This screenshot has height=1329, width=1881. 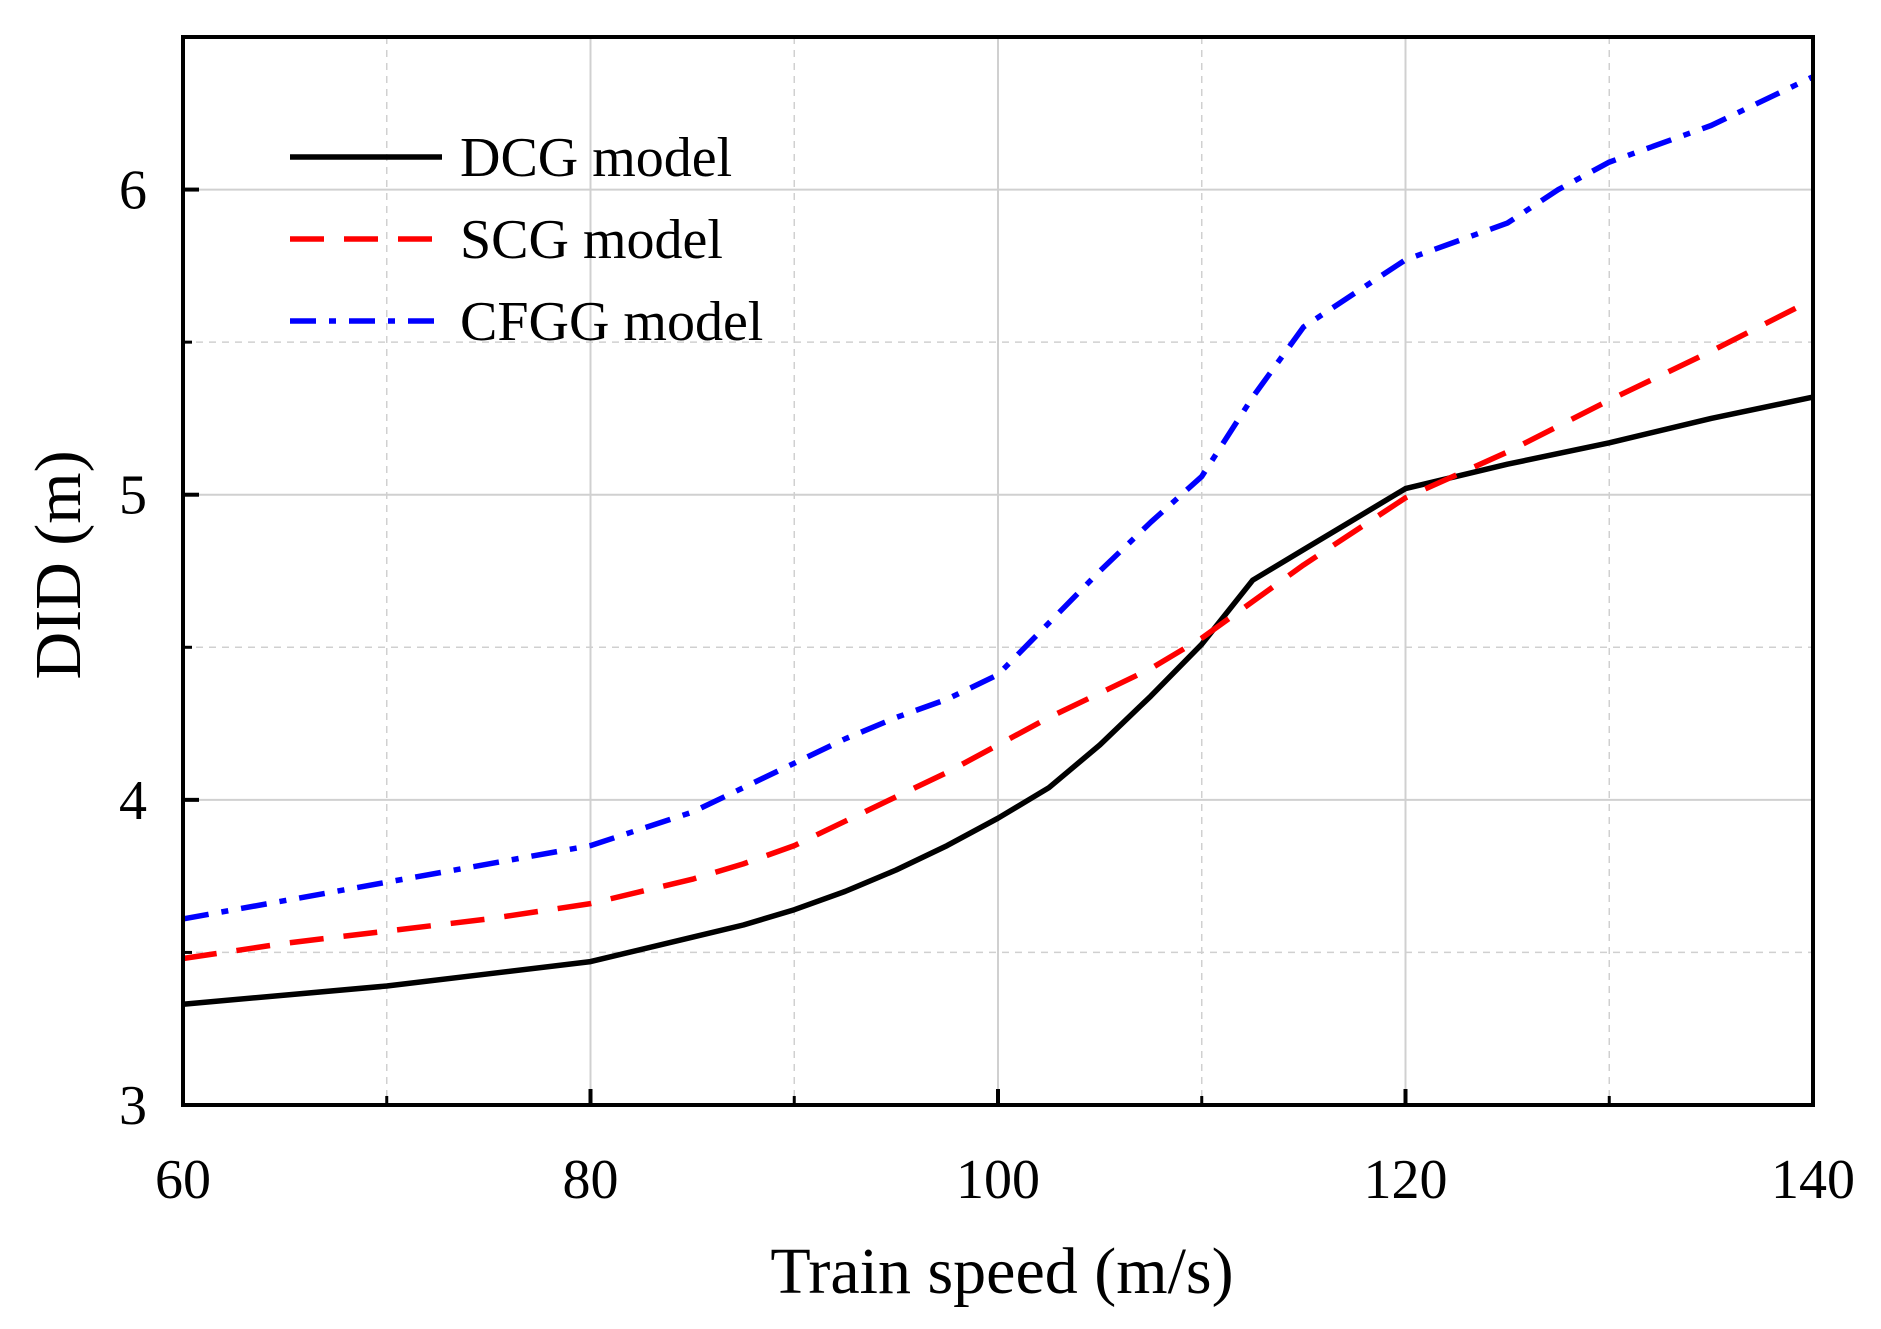 What do you see at coordinates (591, 240) in the screenshot?
I see `legend-label: SCG model` at bounding box center [591, 240].